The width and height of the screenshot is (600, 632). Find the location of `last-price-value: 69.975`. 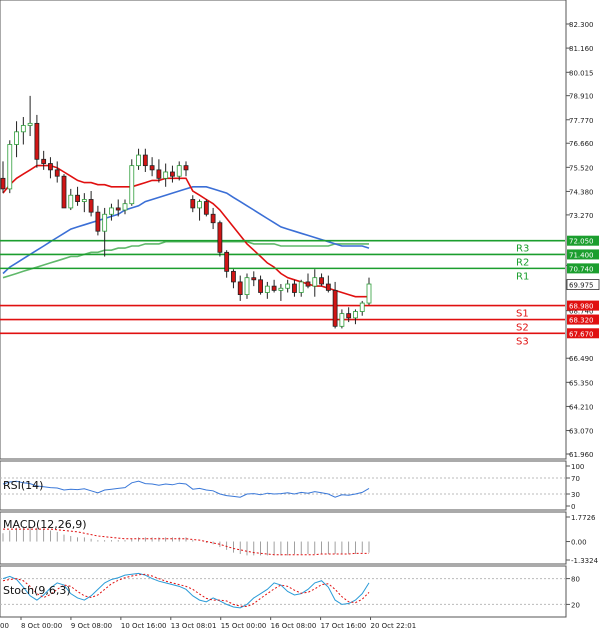

last-price-value: 69.975 is located at coordinates (581, 286).